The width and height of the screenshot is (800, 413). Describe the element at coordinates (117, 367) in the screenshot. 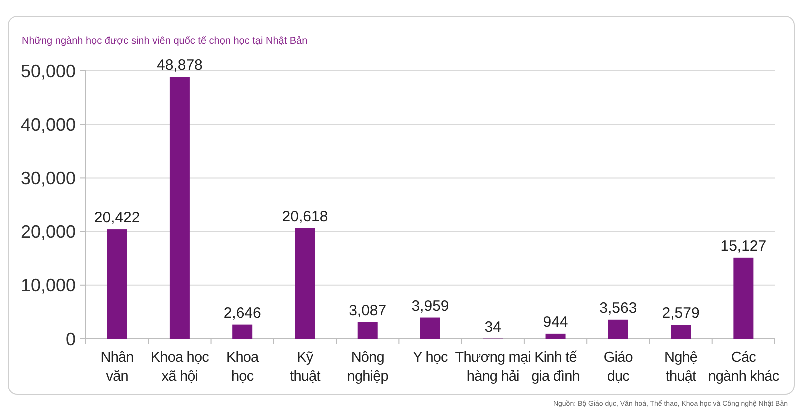

I see `x-tick-label: Nhân văn` at that location.